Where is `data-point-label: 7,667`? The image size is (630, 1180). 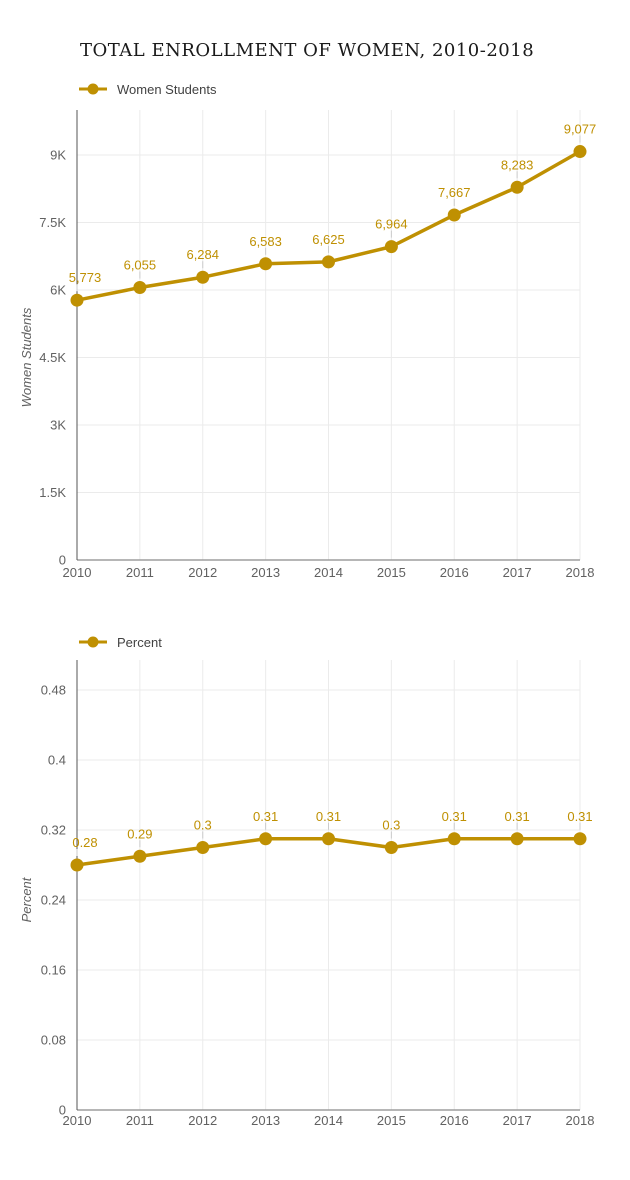
data-point-label: 7,667 is located at coordinates (454, 192).